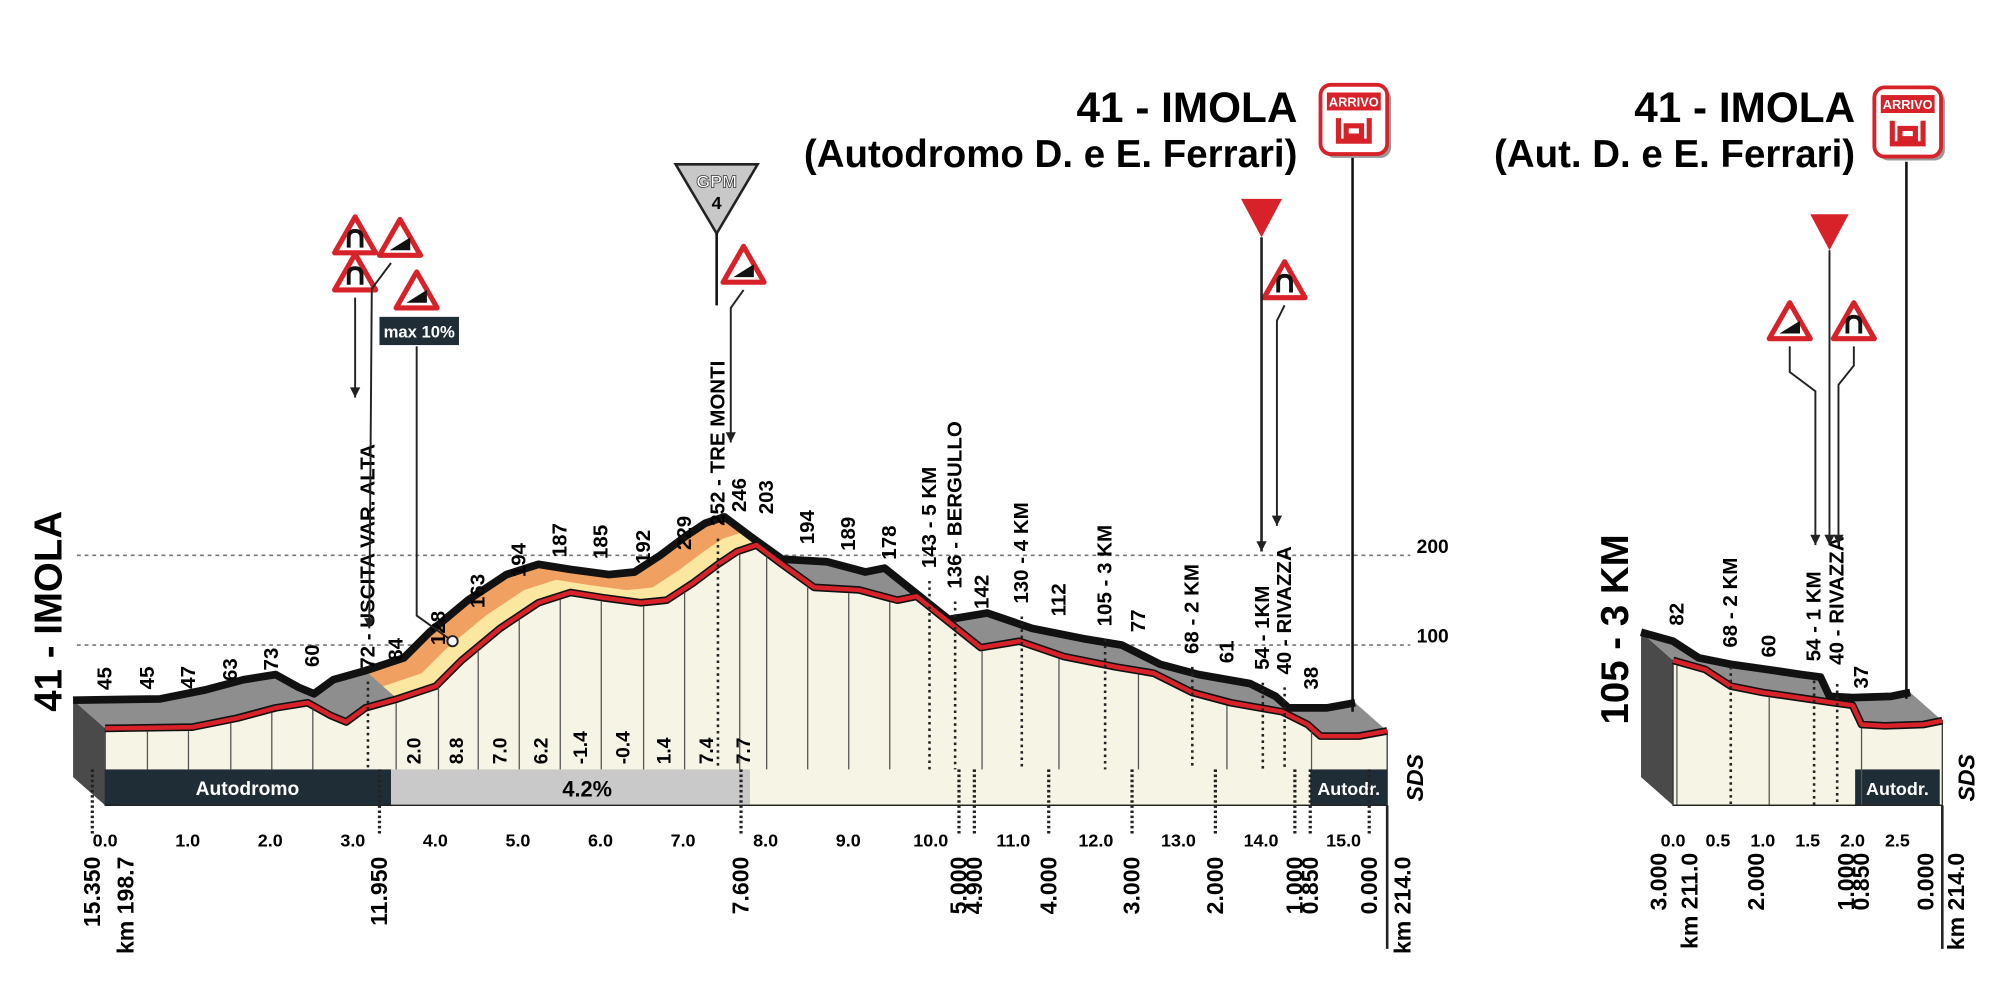 The height and width of the screenshot is (985, 2000). I want to click on km-tick: 0.0, so click(105, 840).